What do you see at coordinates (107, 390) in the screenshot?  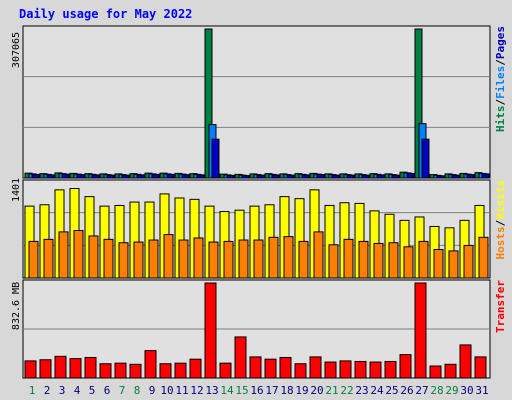 I see `day-label-6: 6` at bounding box center [107, 390].